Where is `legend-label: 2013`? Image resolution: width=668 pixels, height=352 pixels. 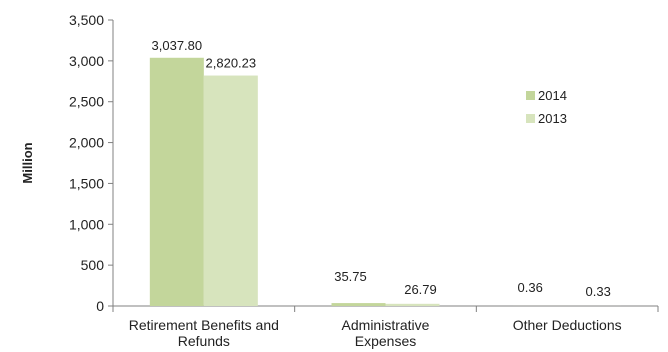
legend-label: 2013 is located at coordinates (552, 118).